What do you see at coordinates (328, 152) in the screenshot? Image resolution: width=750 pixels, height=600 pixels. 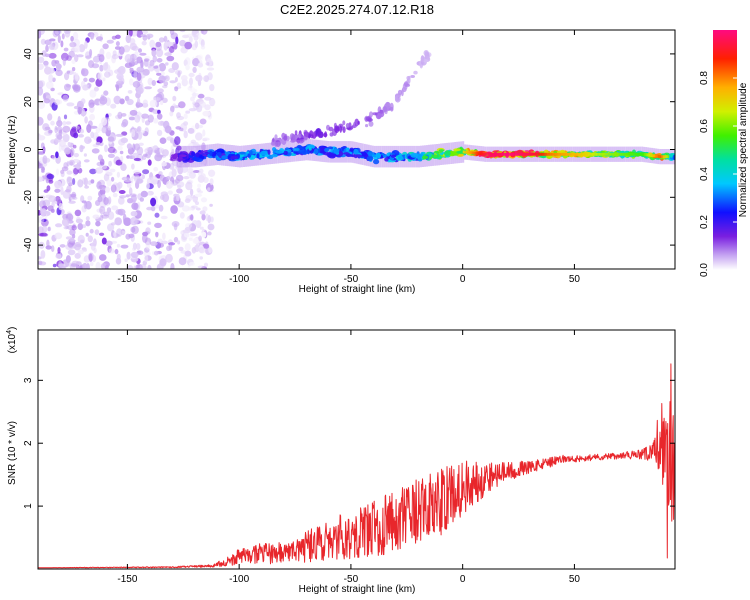 I see `ridge-halo` at bounding box center [328, 152].